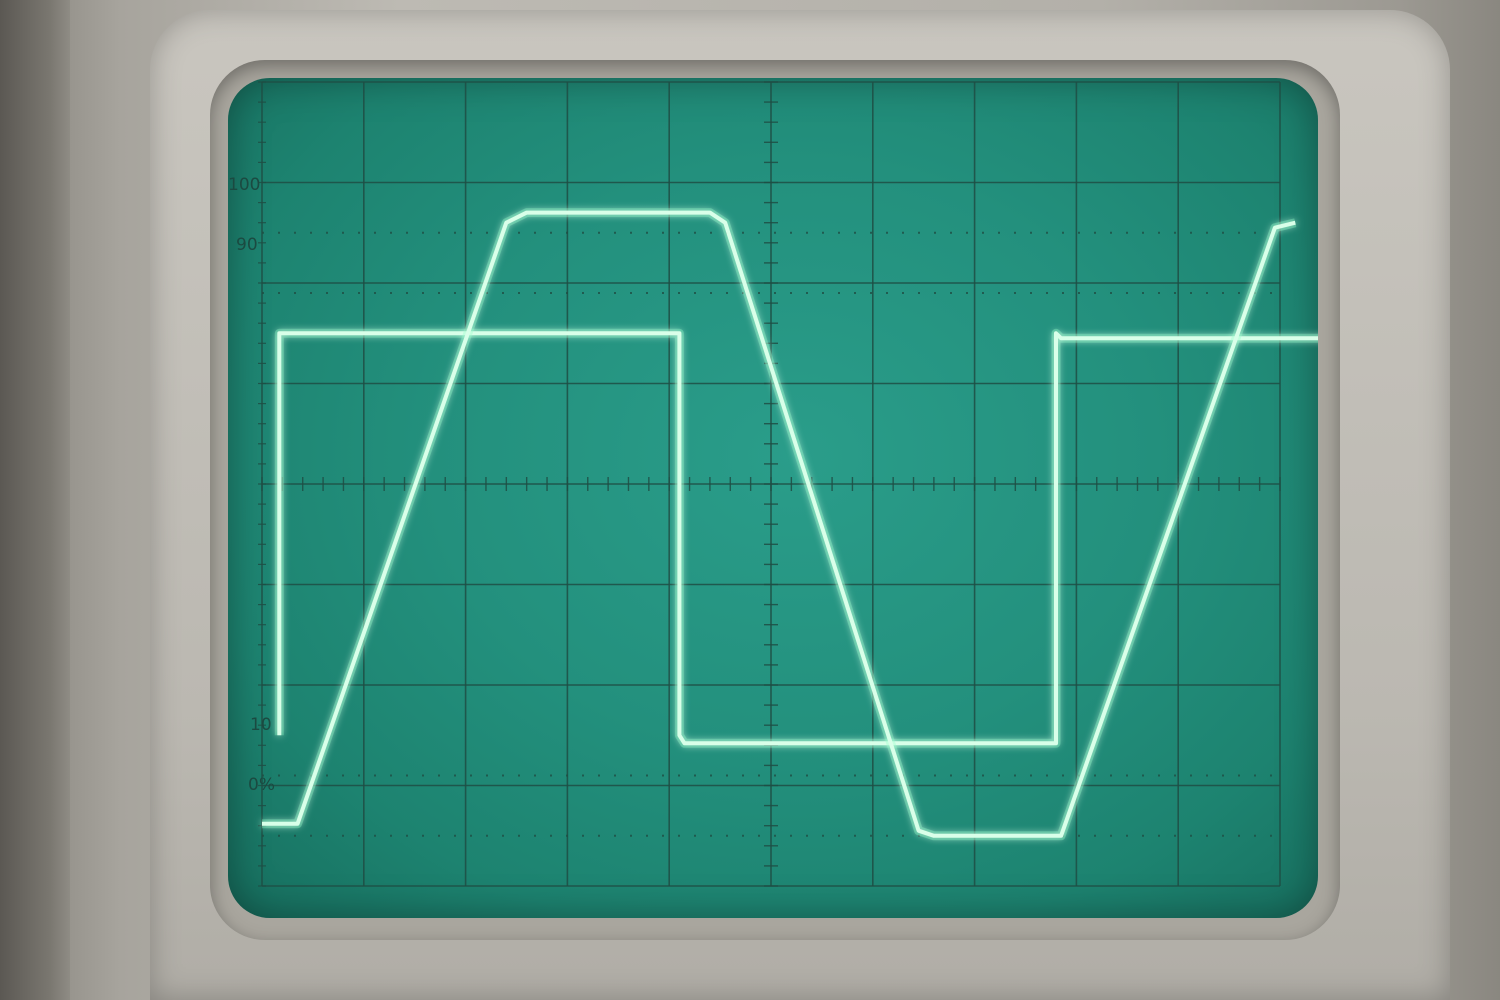 This screenshot has height=1000, width=1500. I want to click on label-0-percent: 0%, so click(261, 785).